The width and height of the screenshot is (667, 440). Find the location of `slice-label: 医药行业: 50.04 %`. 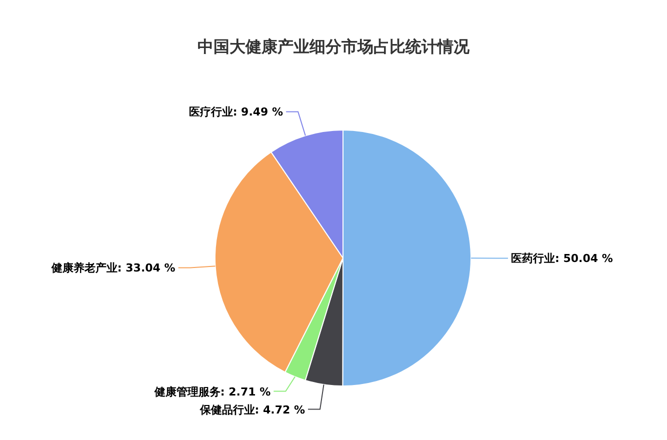

slice-label: 医药行业: 50.04 % is located at coordinates (562, 259).